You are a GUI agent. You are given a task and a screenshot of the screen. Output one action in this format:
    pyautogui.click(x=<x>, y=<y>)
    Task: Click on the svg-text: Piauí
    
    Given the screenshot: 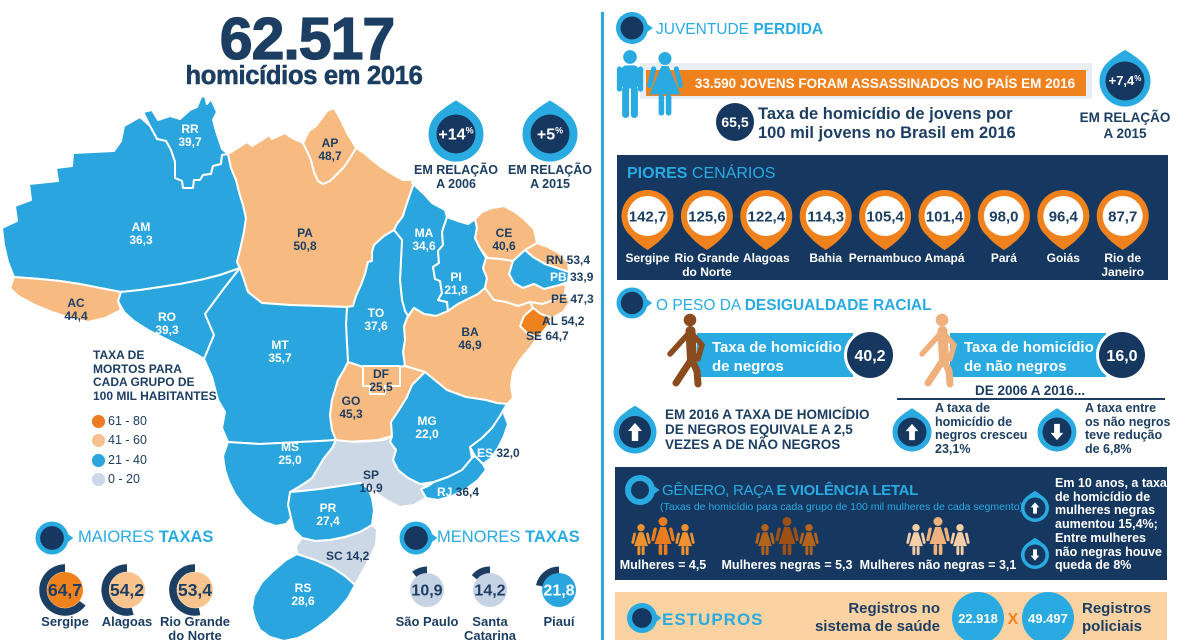 What is the action you would take?
    pyautogui.click(x=558, y=621)
    